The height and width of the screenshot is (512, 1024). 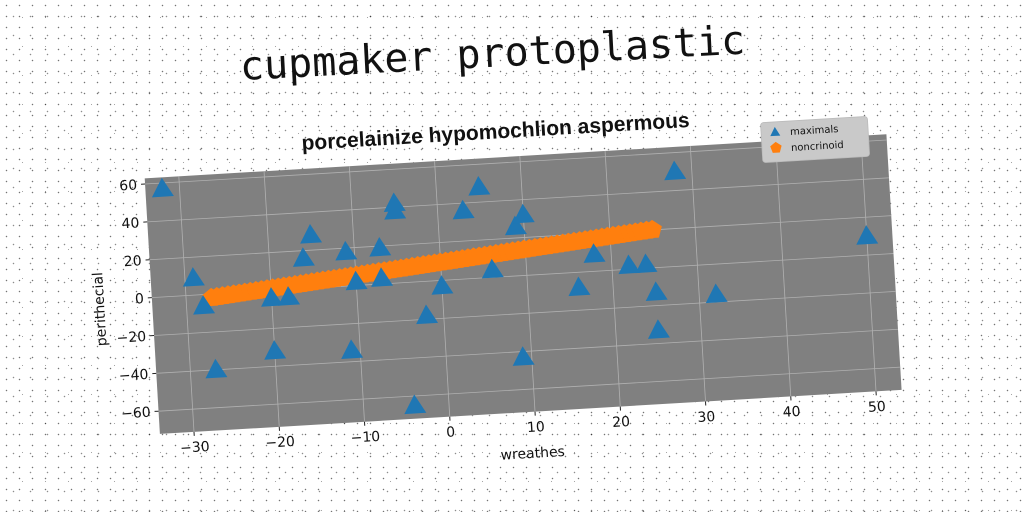 What do you see at coordinates (133, 376) in the screenshot?
I see `y-tick-label: −40` at bounding box center [133, 376].